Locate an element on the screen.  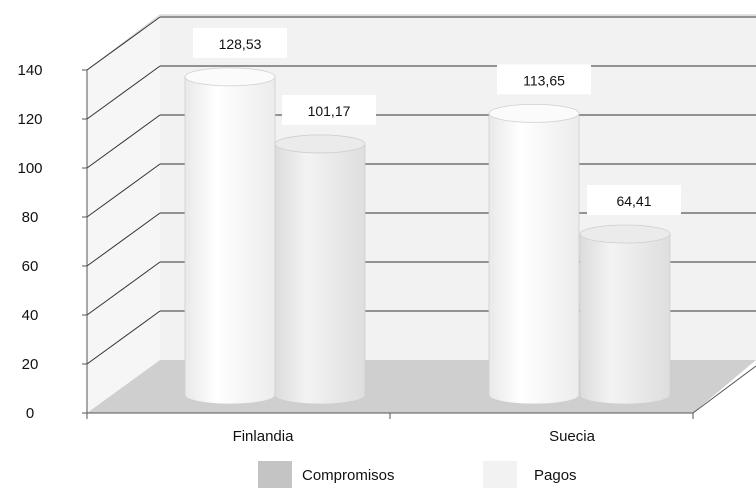
x-axis-category-labels: Finlandia Suecia is located at coordinates (390, 429).